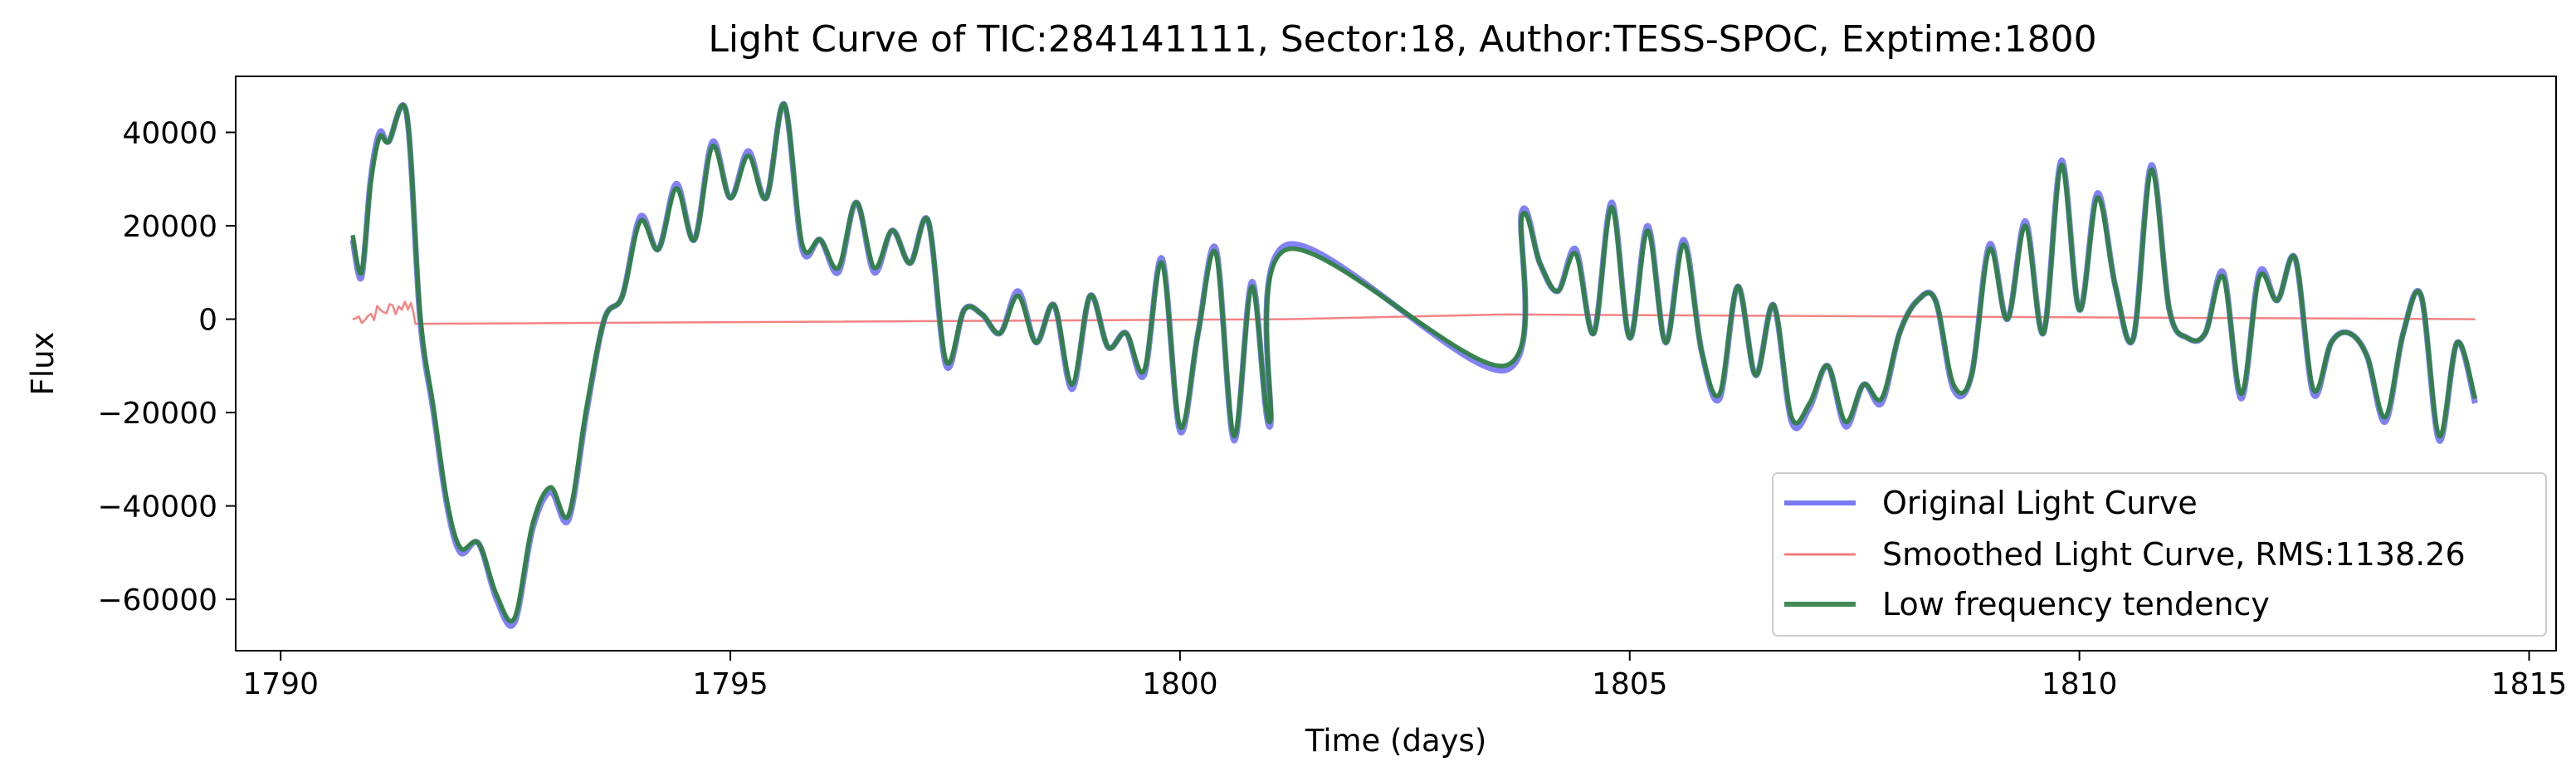 The image size is (2576, 781). I want to click on y-tick-label: 20000, so click(170, 227).